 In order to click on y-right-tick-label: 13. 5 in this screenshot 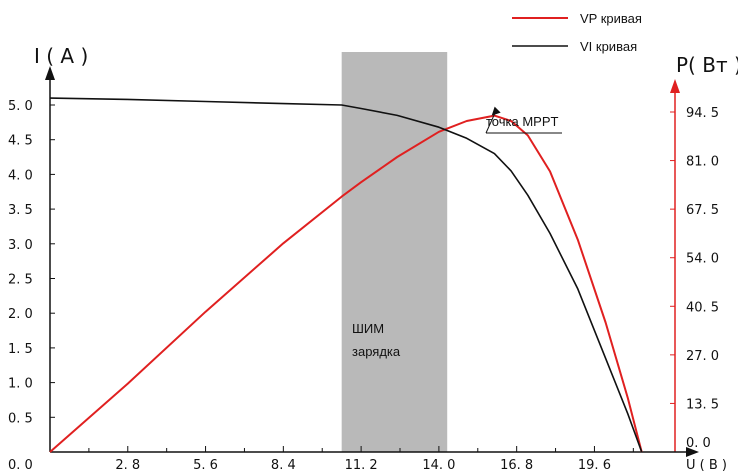, I will do `click(702, 404)`.